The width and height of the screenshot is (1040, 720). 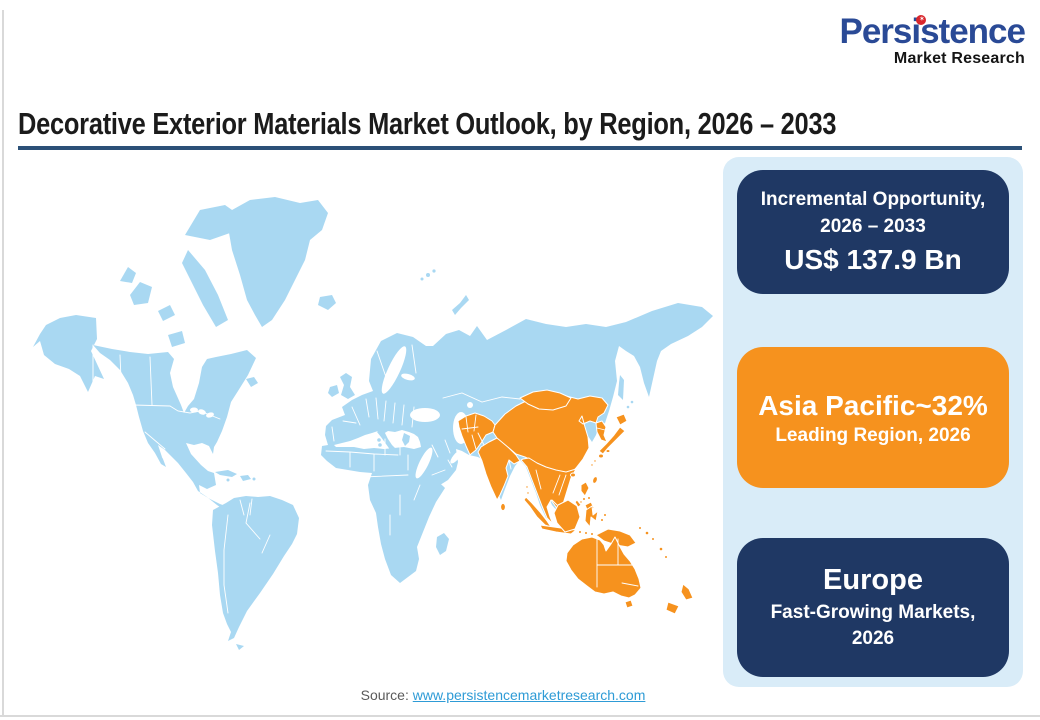 I want to click on logo: Persistence ✶ Market Research, so click(x=932, y=39).